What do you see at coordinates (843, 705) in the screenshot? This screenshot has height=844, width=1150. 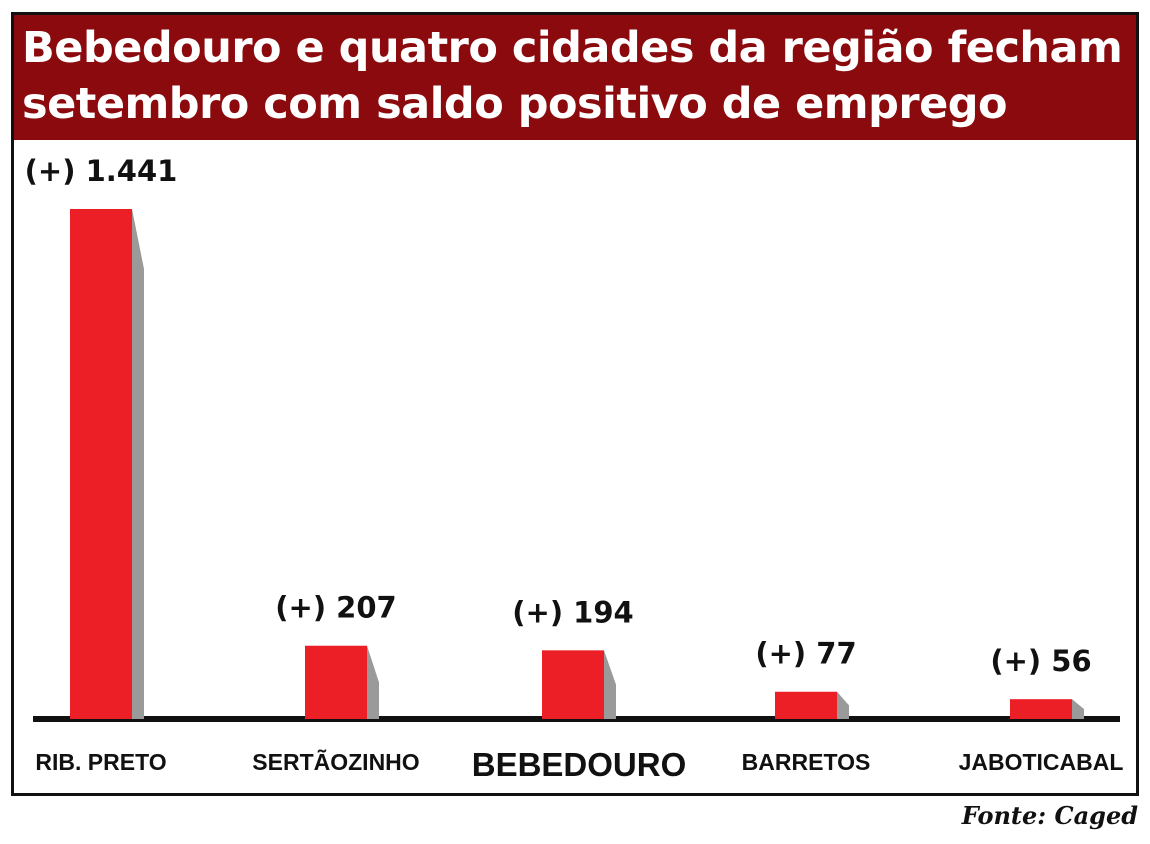 I see `bar-shadow-barretos` at bounding box center [843, 705].